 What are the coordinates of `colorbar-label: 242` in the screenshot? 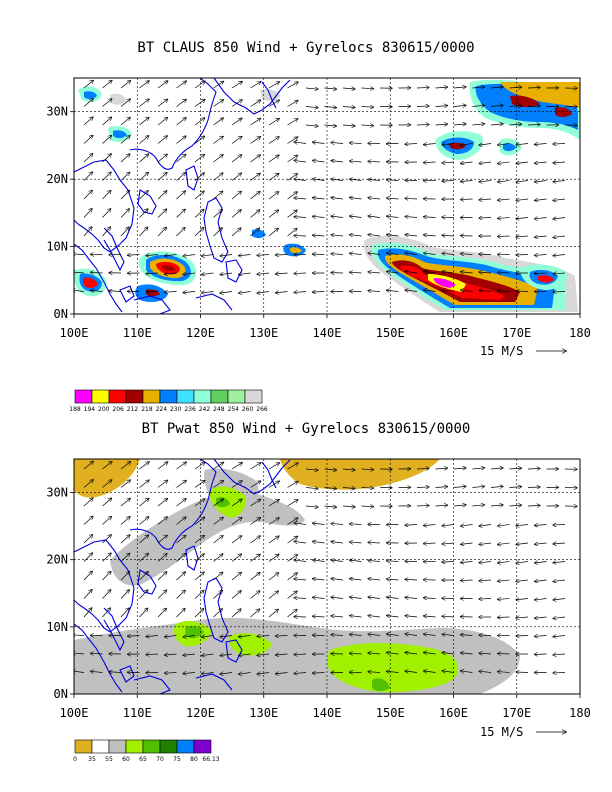 It's located at (205, 409).